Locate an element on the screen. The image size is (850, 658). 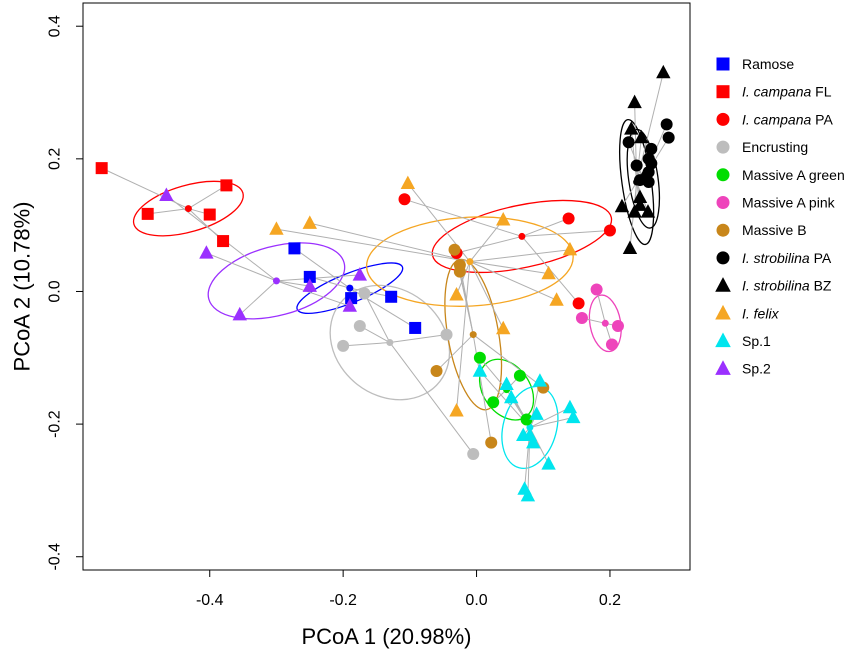
legend-marker-ramose is located at coordinates (723, 64).